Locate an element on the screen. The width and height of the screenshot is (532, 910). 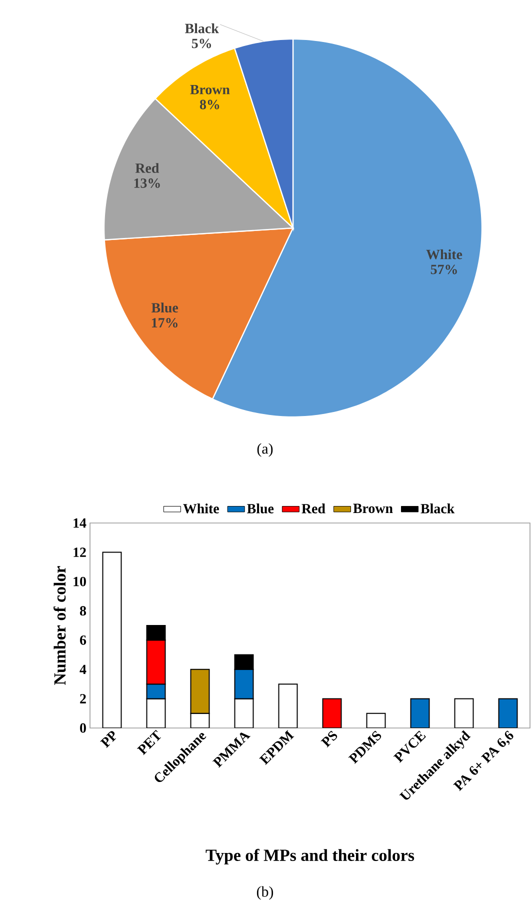
x-axis-title: Type of MPs and their colors is located at coordinates (310, 856).